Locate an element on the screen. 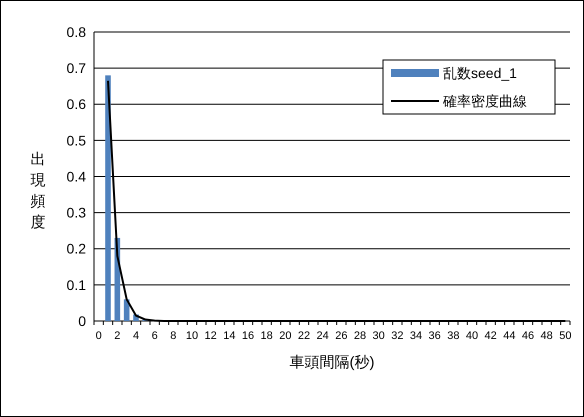  x-tick-label: 36 is located at coordinates (434, 336).